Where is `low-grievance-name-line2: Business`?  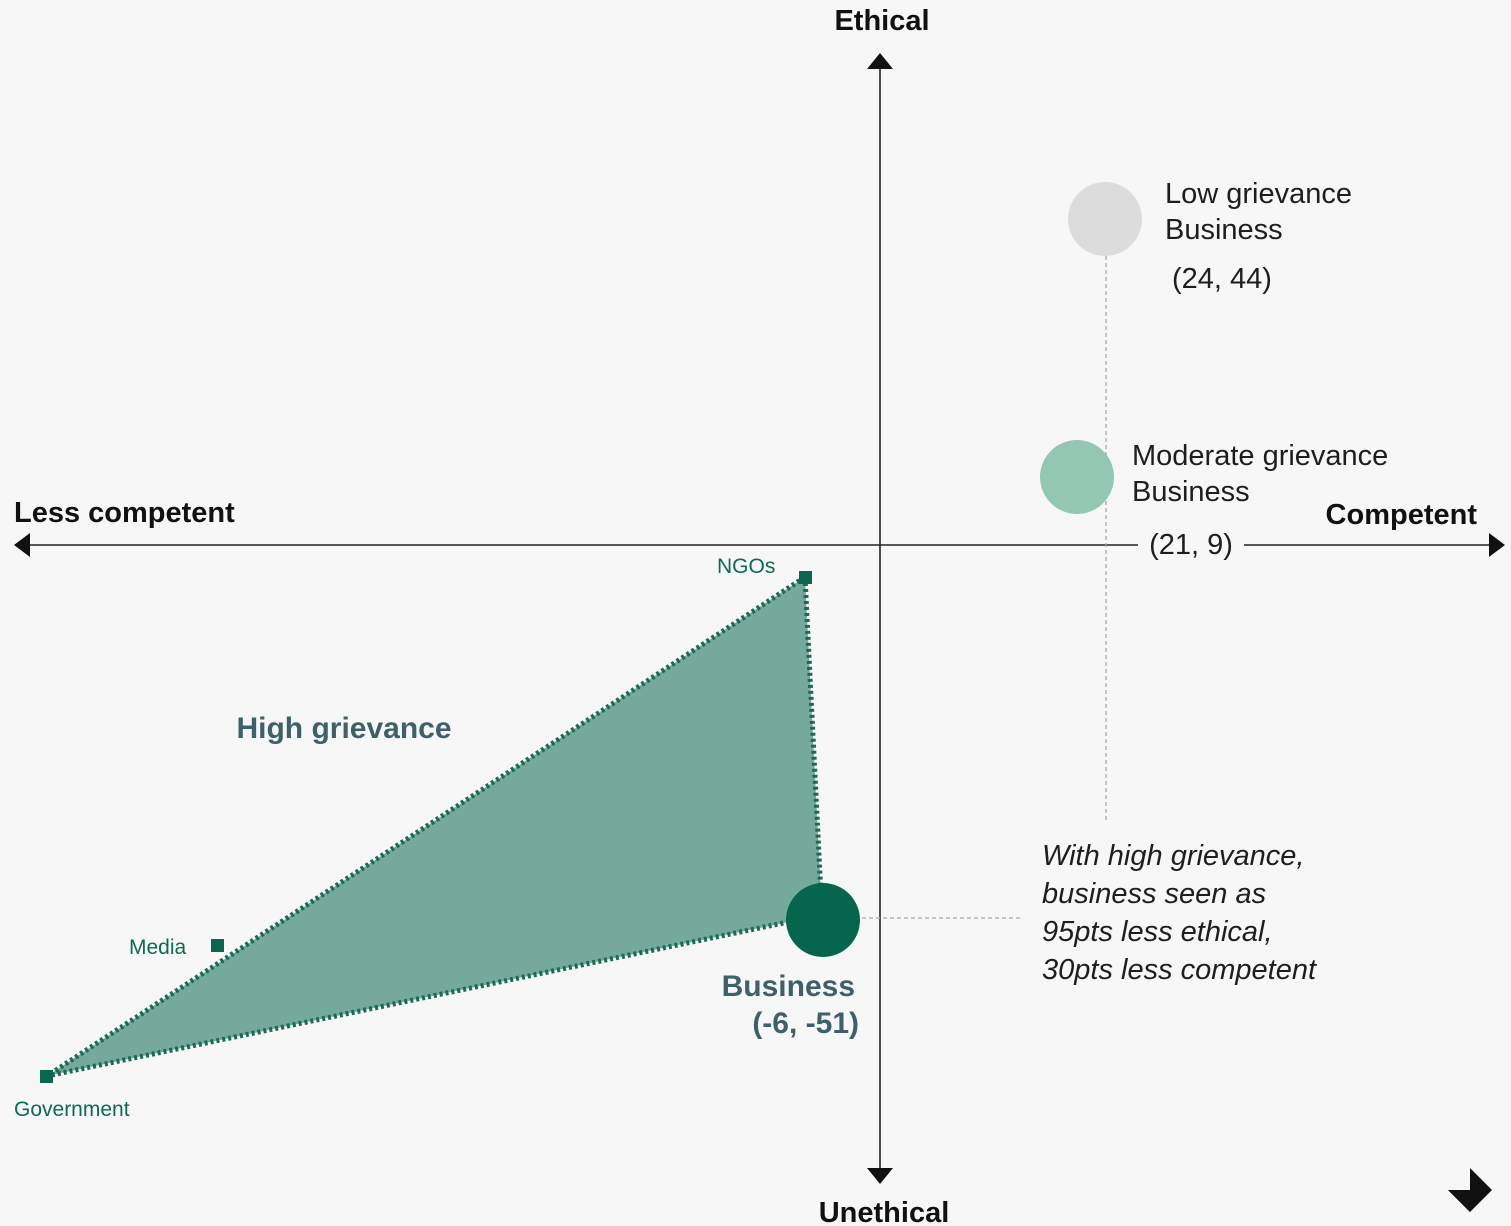 low-grievance-name-line2: Business is located at coordinates (1224, 230).